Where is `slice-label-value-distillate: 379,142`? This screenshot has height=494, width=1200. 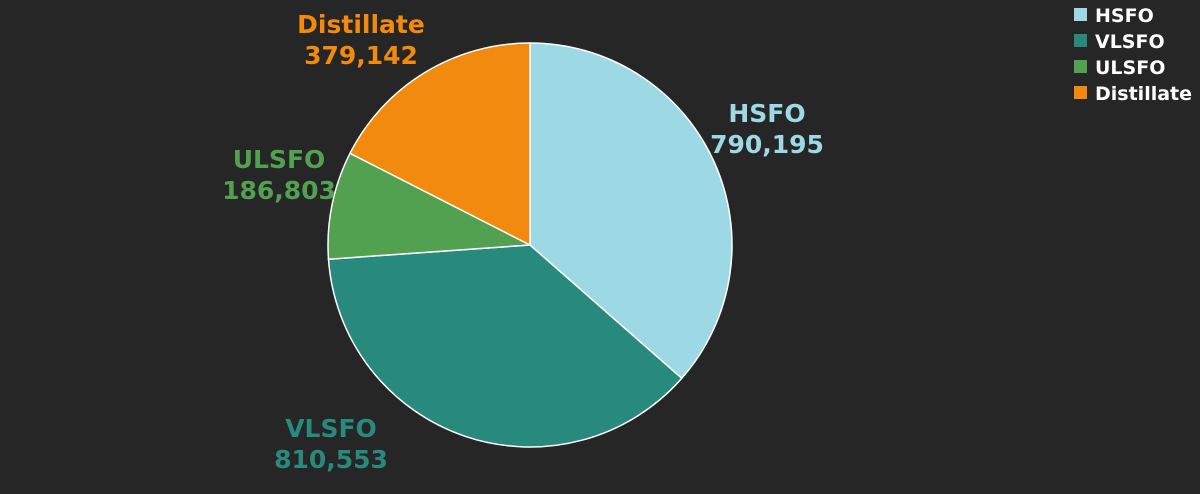 slice-label-value-distillate: 379,142 is located at coordinates (361, 55).